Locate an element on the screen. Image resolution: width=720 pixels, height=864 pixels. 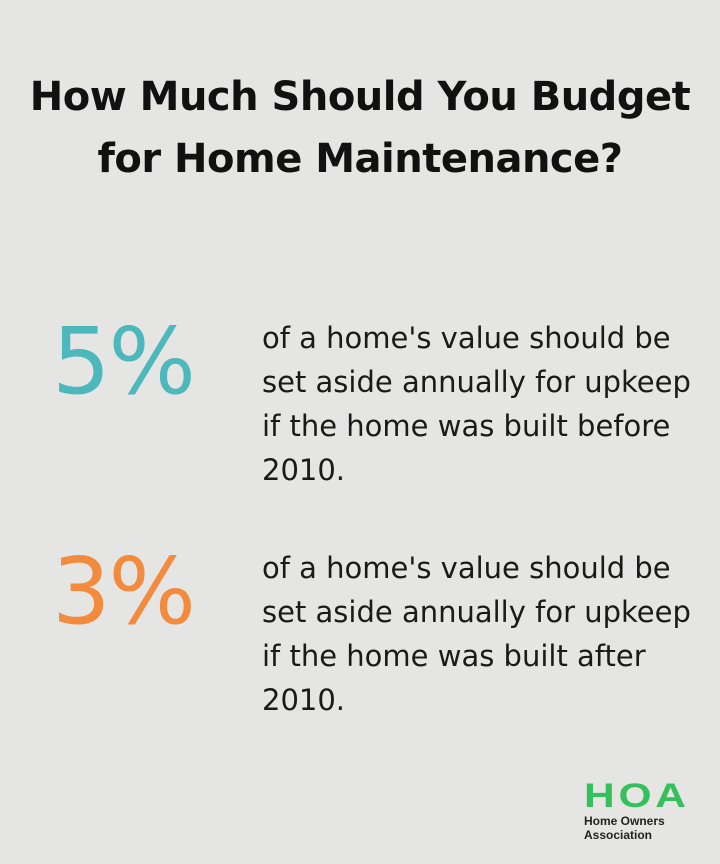
logo-line-1: Home Owners is located at coordinates (624, 821).